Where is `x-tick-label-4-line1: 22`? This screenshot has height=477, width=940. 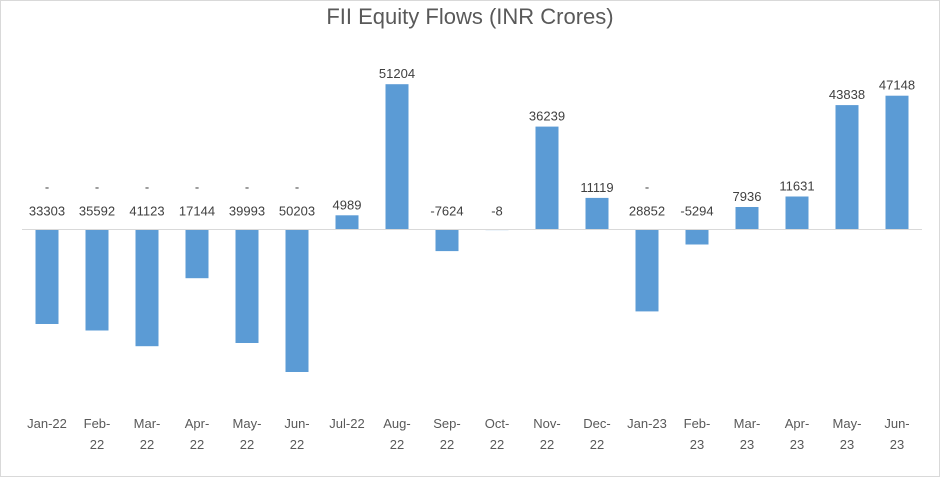
x-tick-label-4-line1: 22 is located at coordinates (247, 444).